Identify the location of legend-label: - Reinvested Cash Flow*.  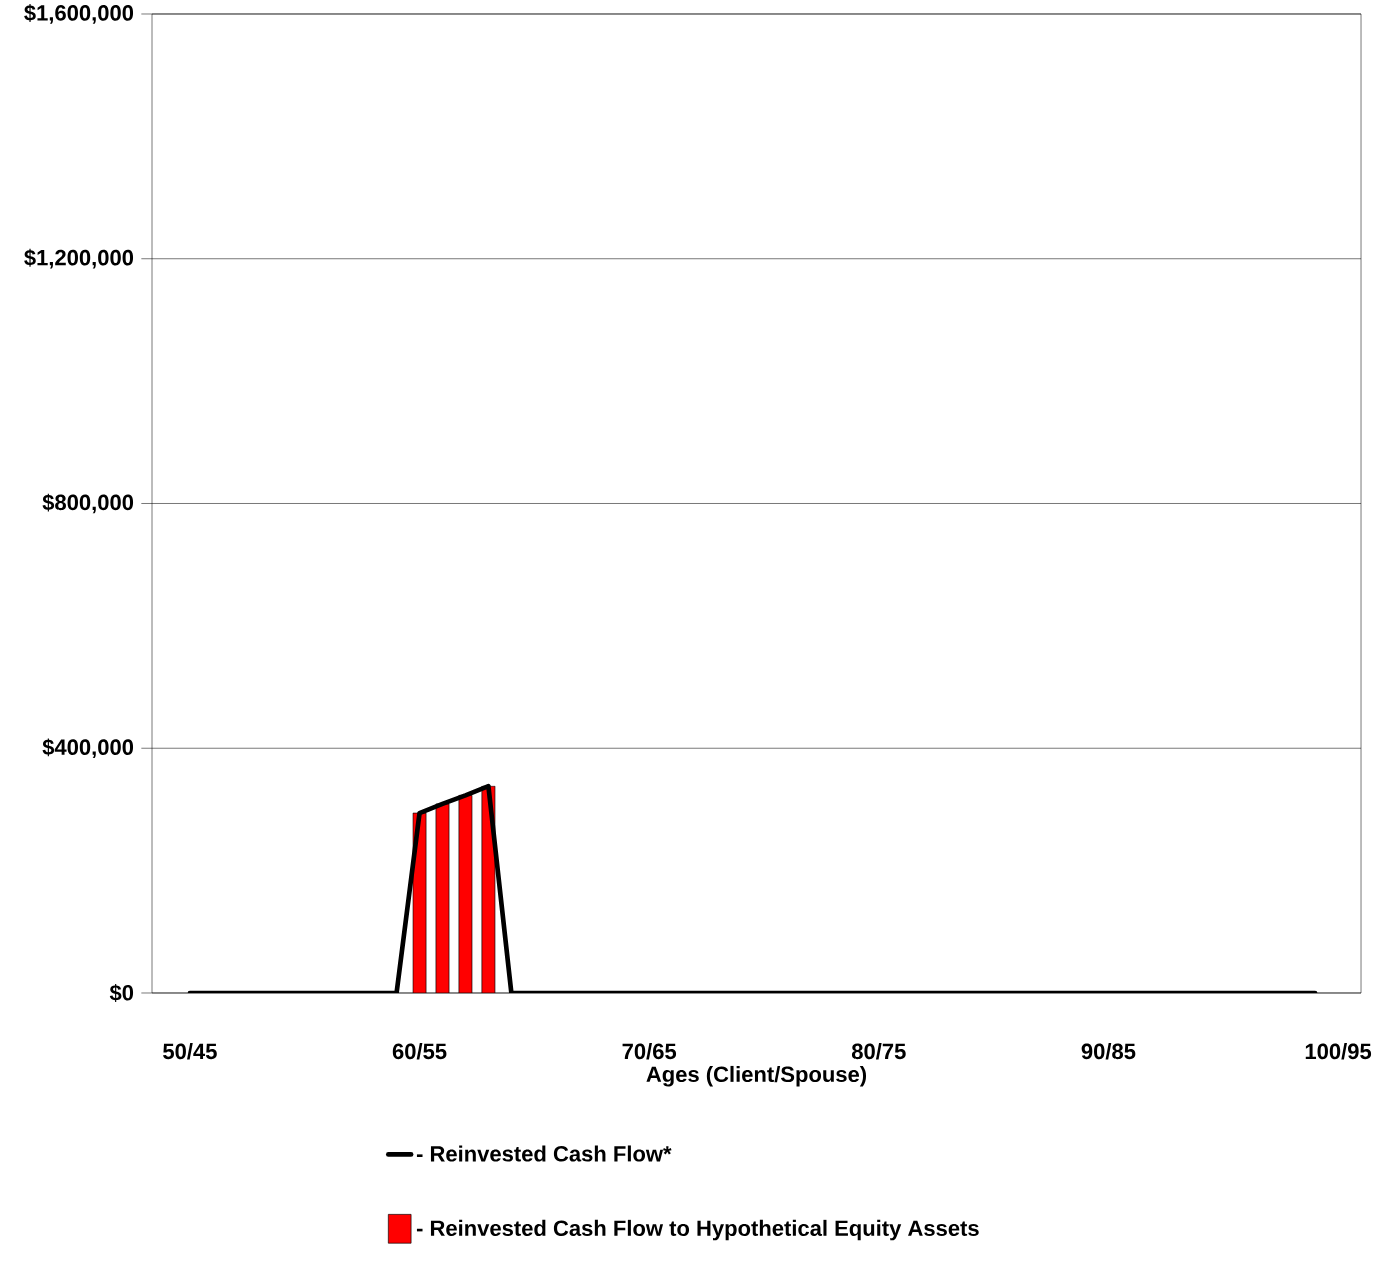
(544, 1153).